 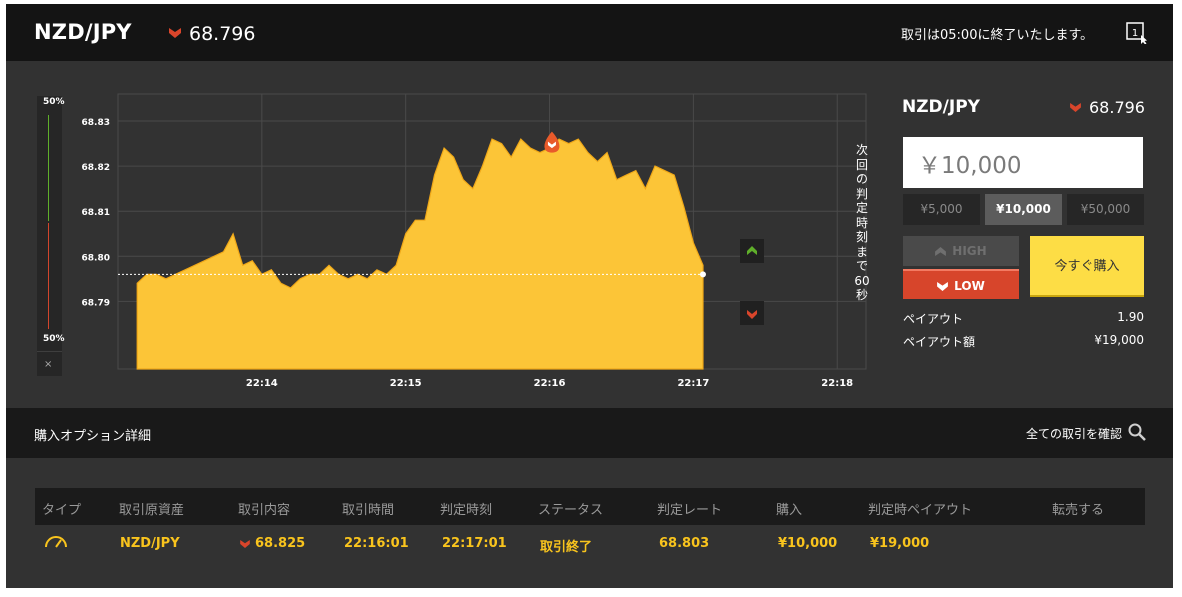 I want to click on column-header: 取引原資産, so click(x=152, y=510).